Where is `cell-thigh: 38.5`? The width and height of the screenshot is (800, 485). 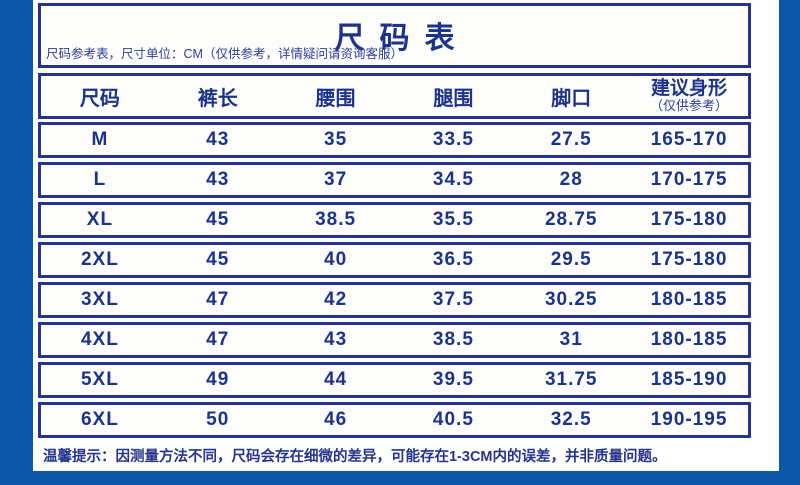
cell-thigh: 38.5 is located at coordinates (453, 339).